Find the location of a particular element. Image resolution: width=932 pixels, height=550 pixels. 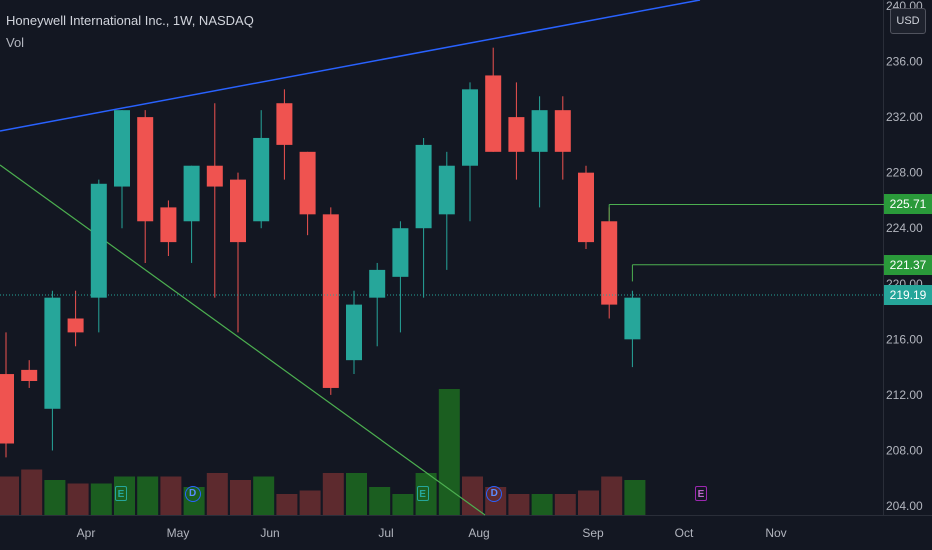

y-tick-label: 228.00 is located at coordinates (904, 173).